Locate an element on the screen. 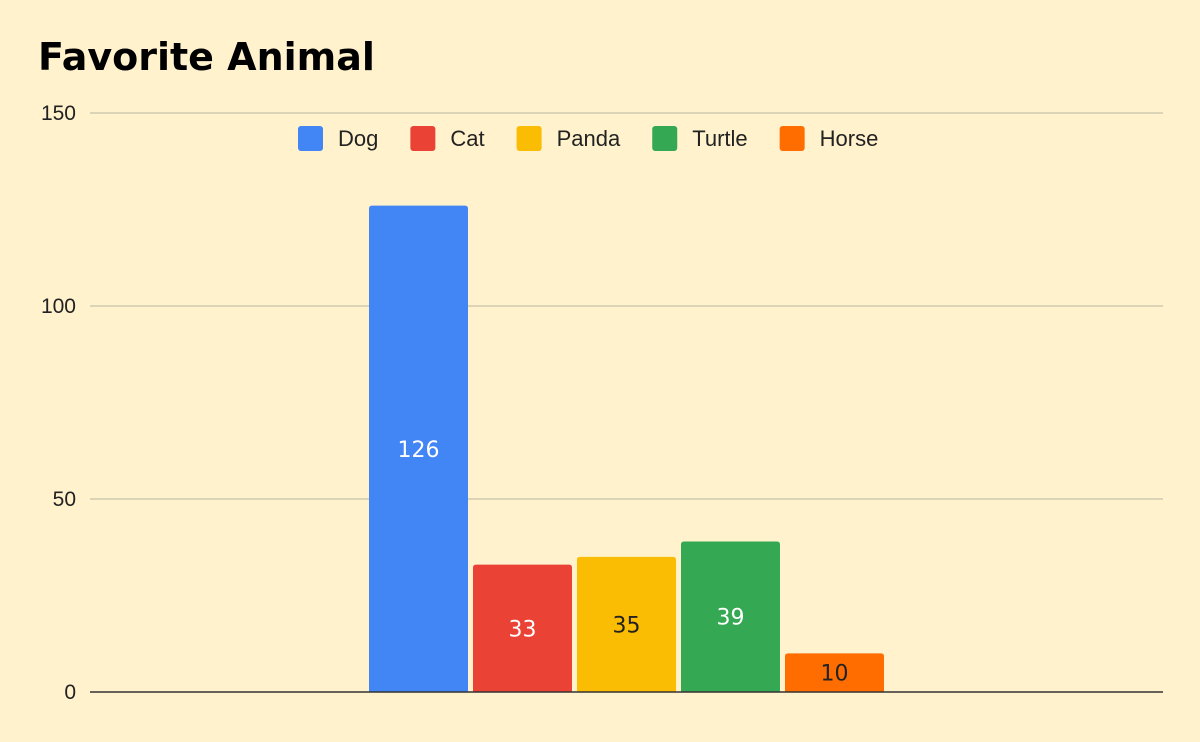 This screenshot has width=1200, height=742. bar-horse is located at coordinates (834, 672).